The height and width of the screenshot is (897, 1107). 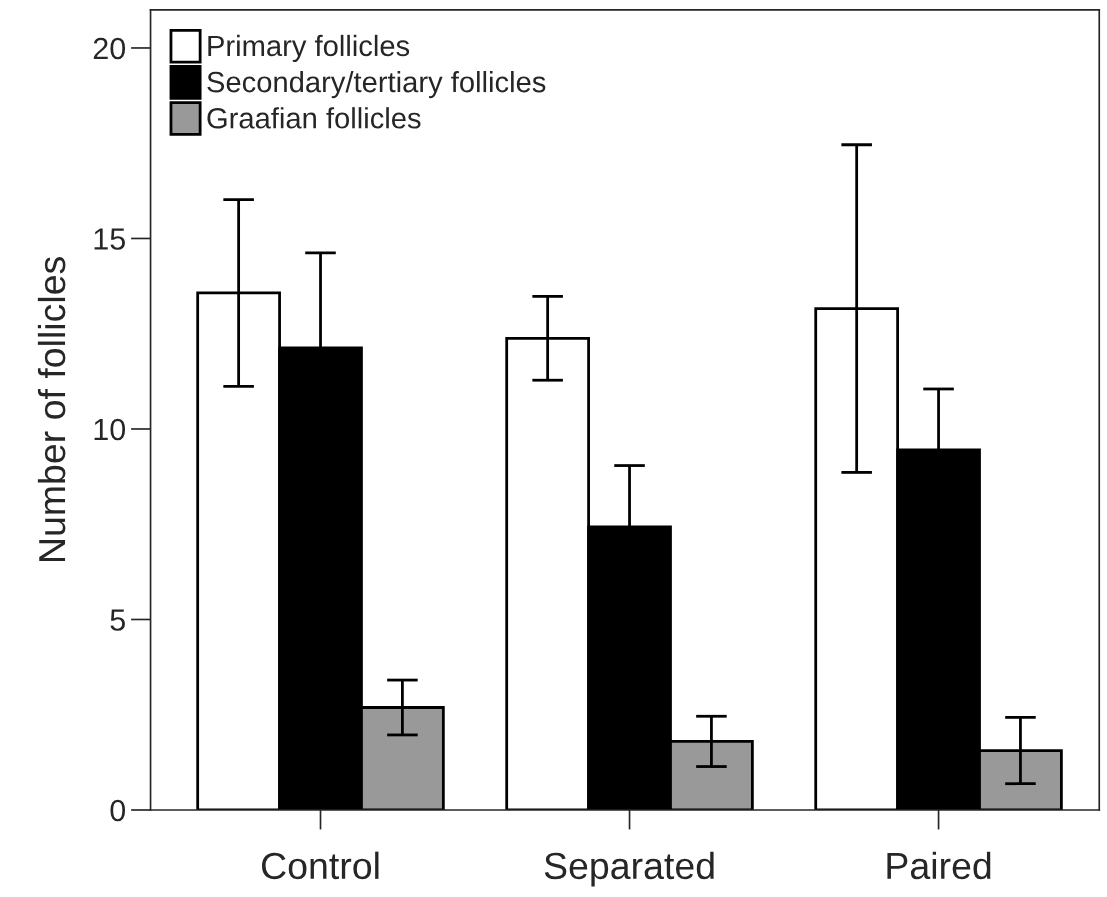 I want to click on y-tick-label: 5, so click(x=117, y=620).